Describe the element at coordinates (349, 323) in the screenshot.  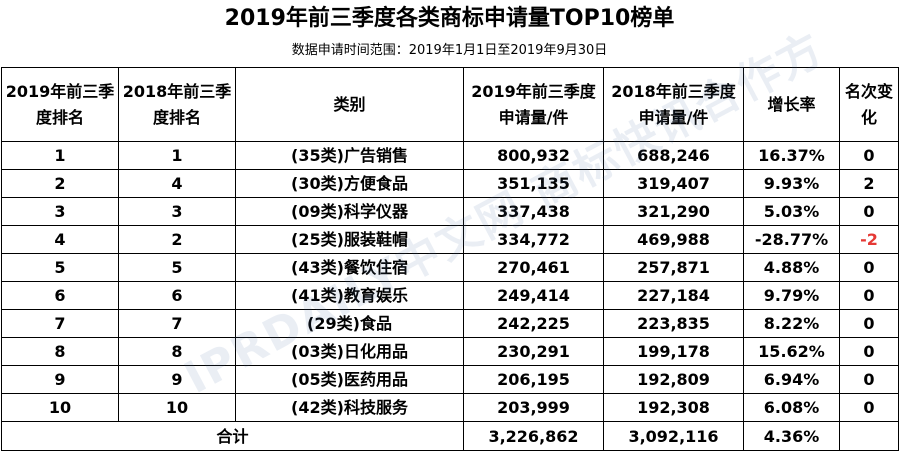
I see `cell-category: (29类)食品` at that location.